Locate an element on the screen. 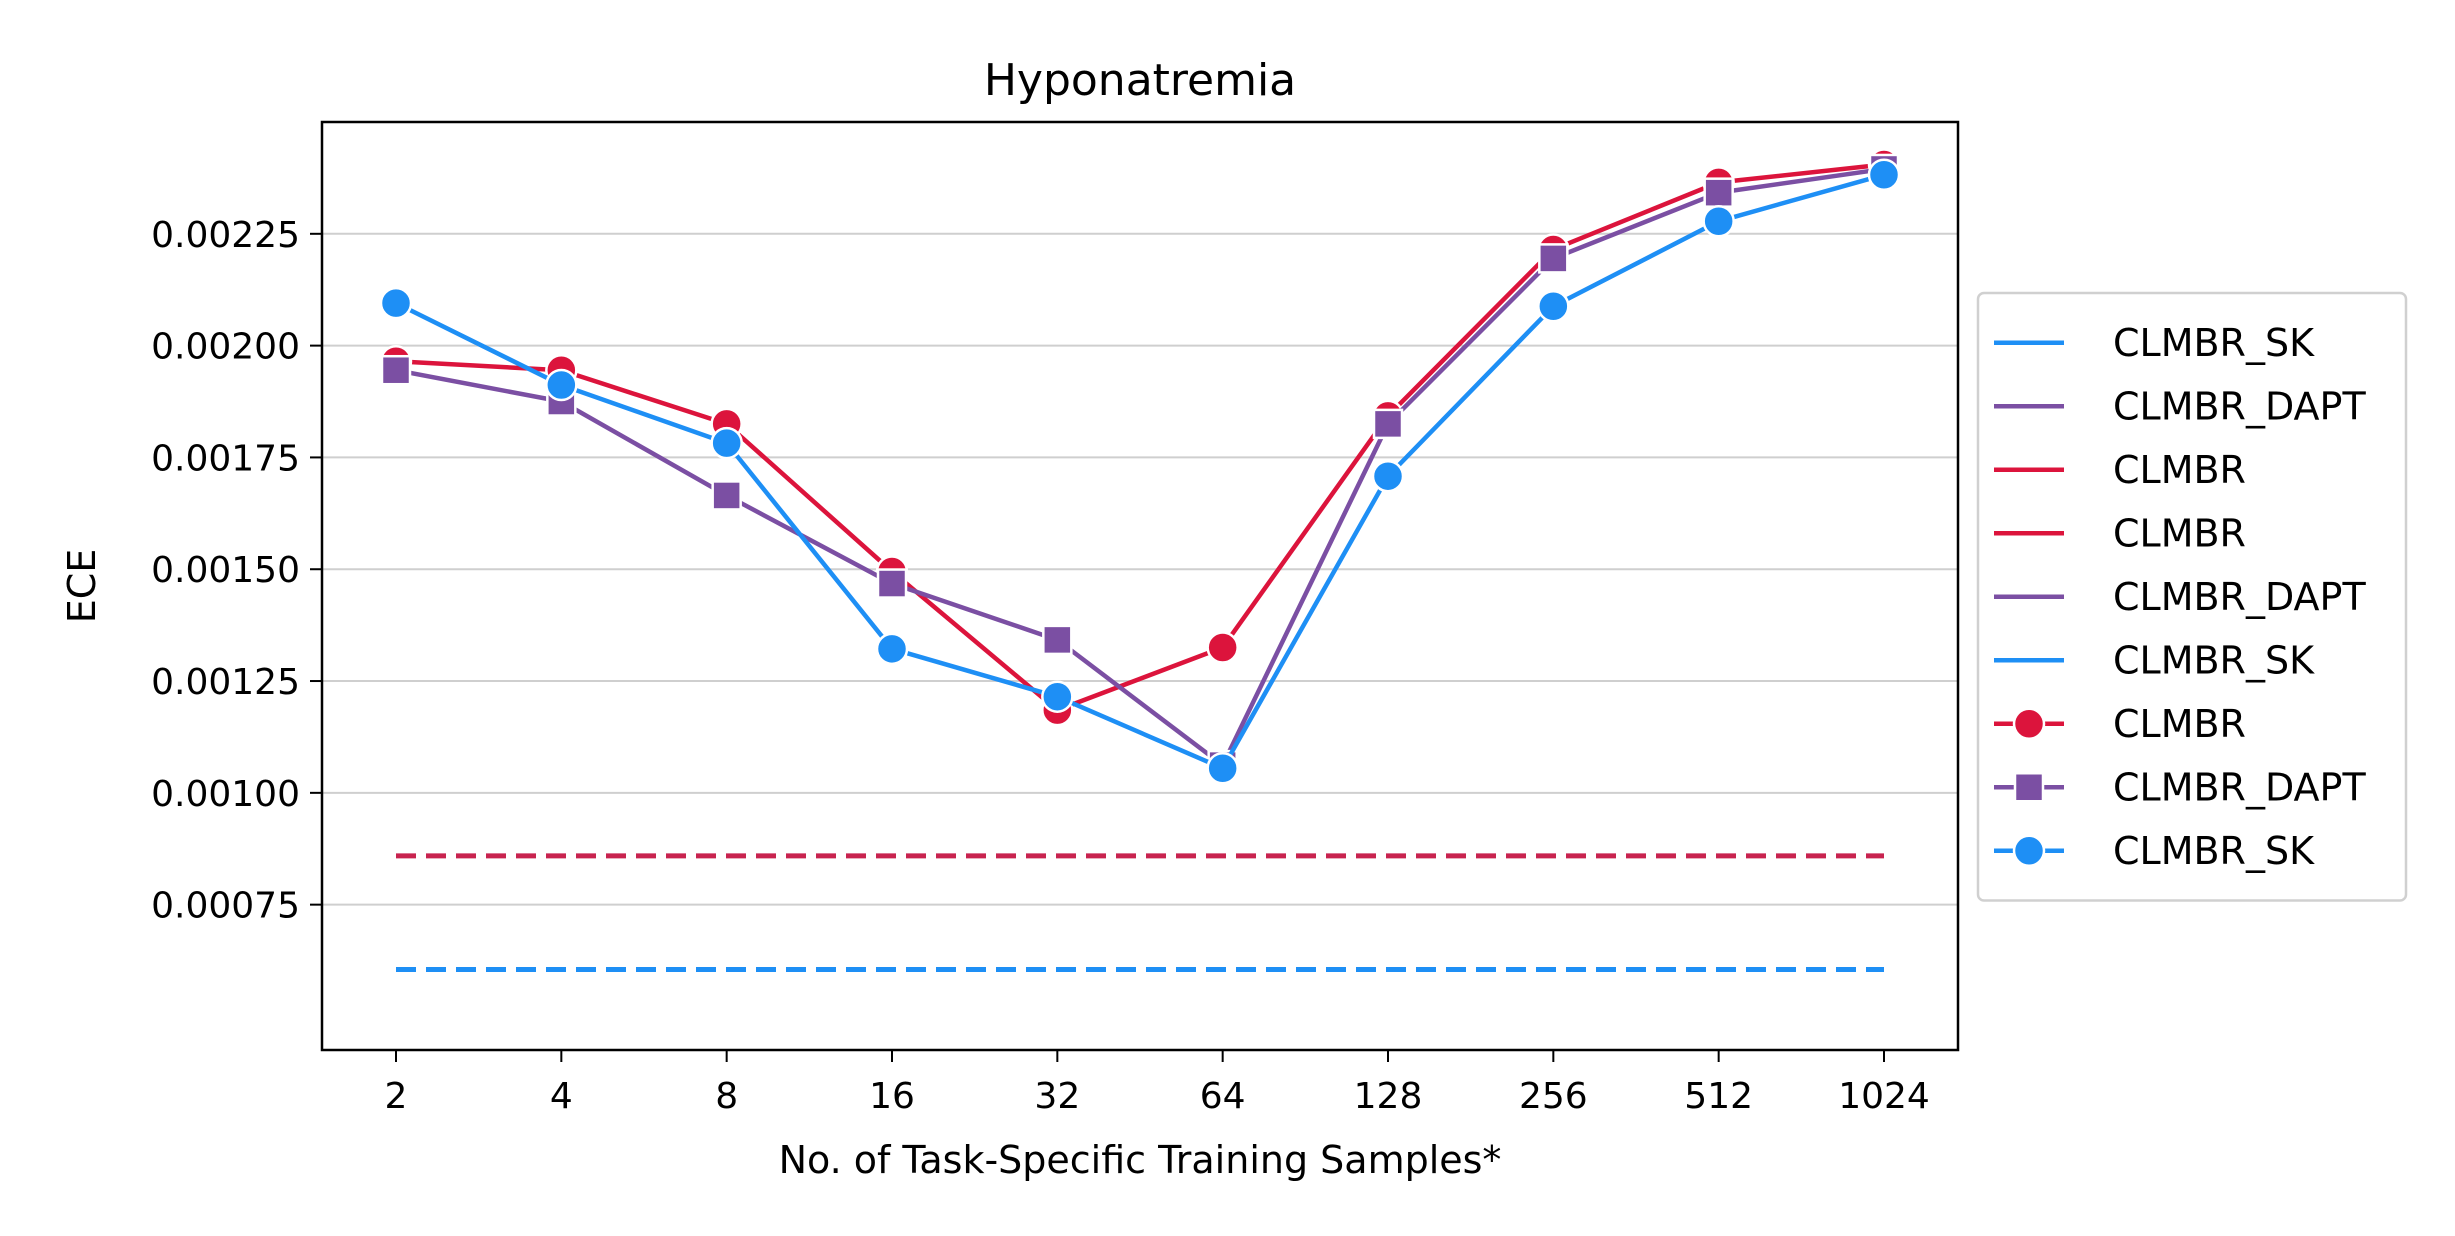 This screenshot has height=1236, width=2455. y-tick-label: 0.00150 is located at coordinates (225, 570).